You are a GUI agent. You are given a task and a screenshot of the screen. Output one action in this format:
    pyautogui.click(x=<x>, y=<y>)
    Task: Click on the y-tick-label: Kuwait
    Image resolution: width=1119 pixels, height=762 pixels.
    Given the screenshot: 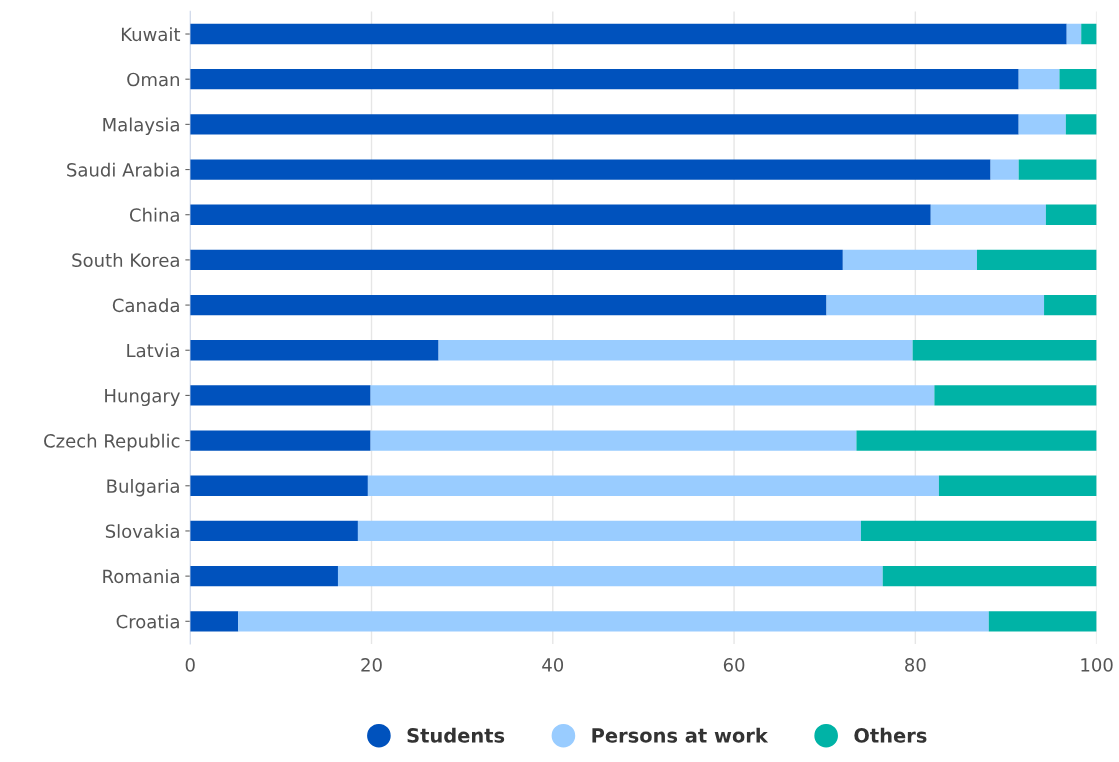 What is the action you would take?
    pyautogui.click(x=151, y=34)
    